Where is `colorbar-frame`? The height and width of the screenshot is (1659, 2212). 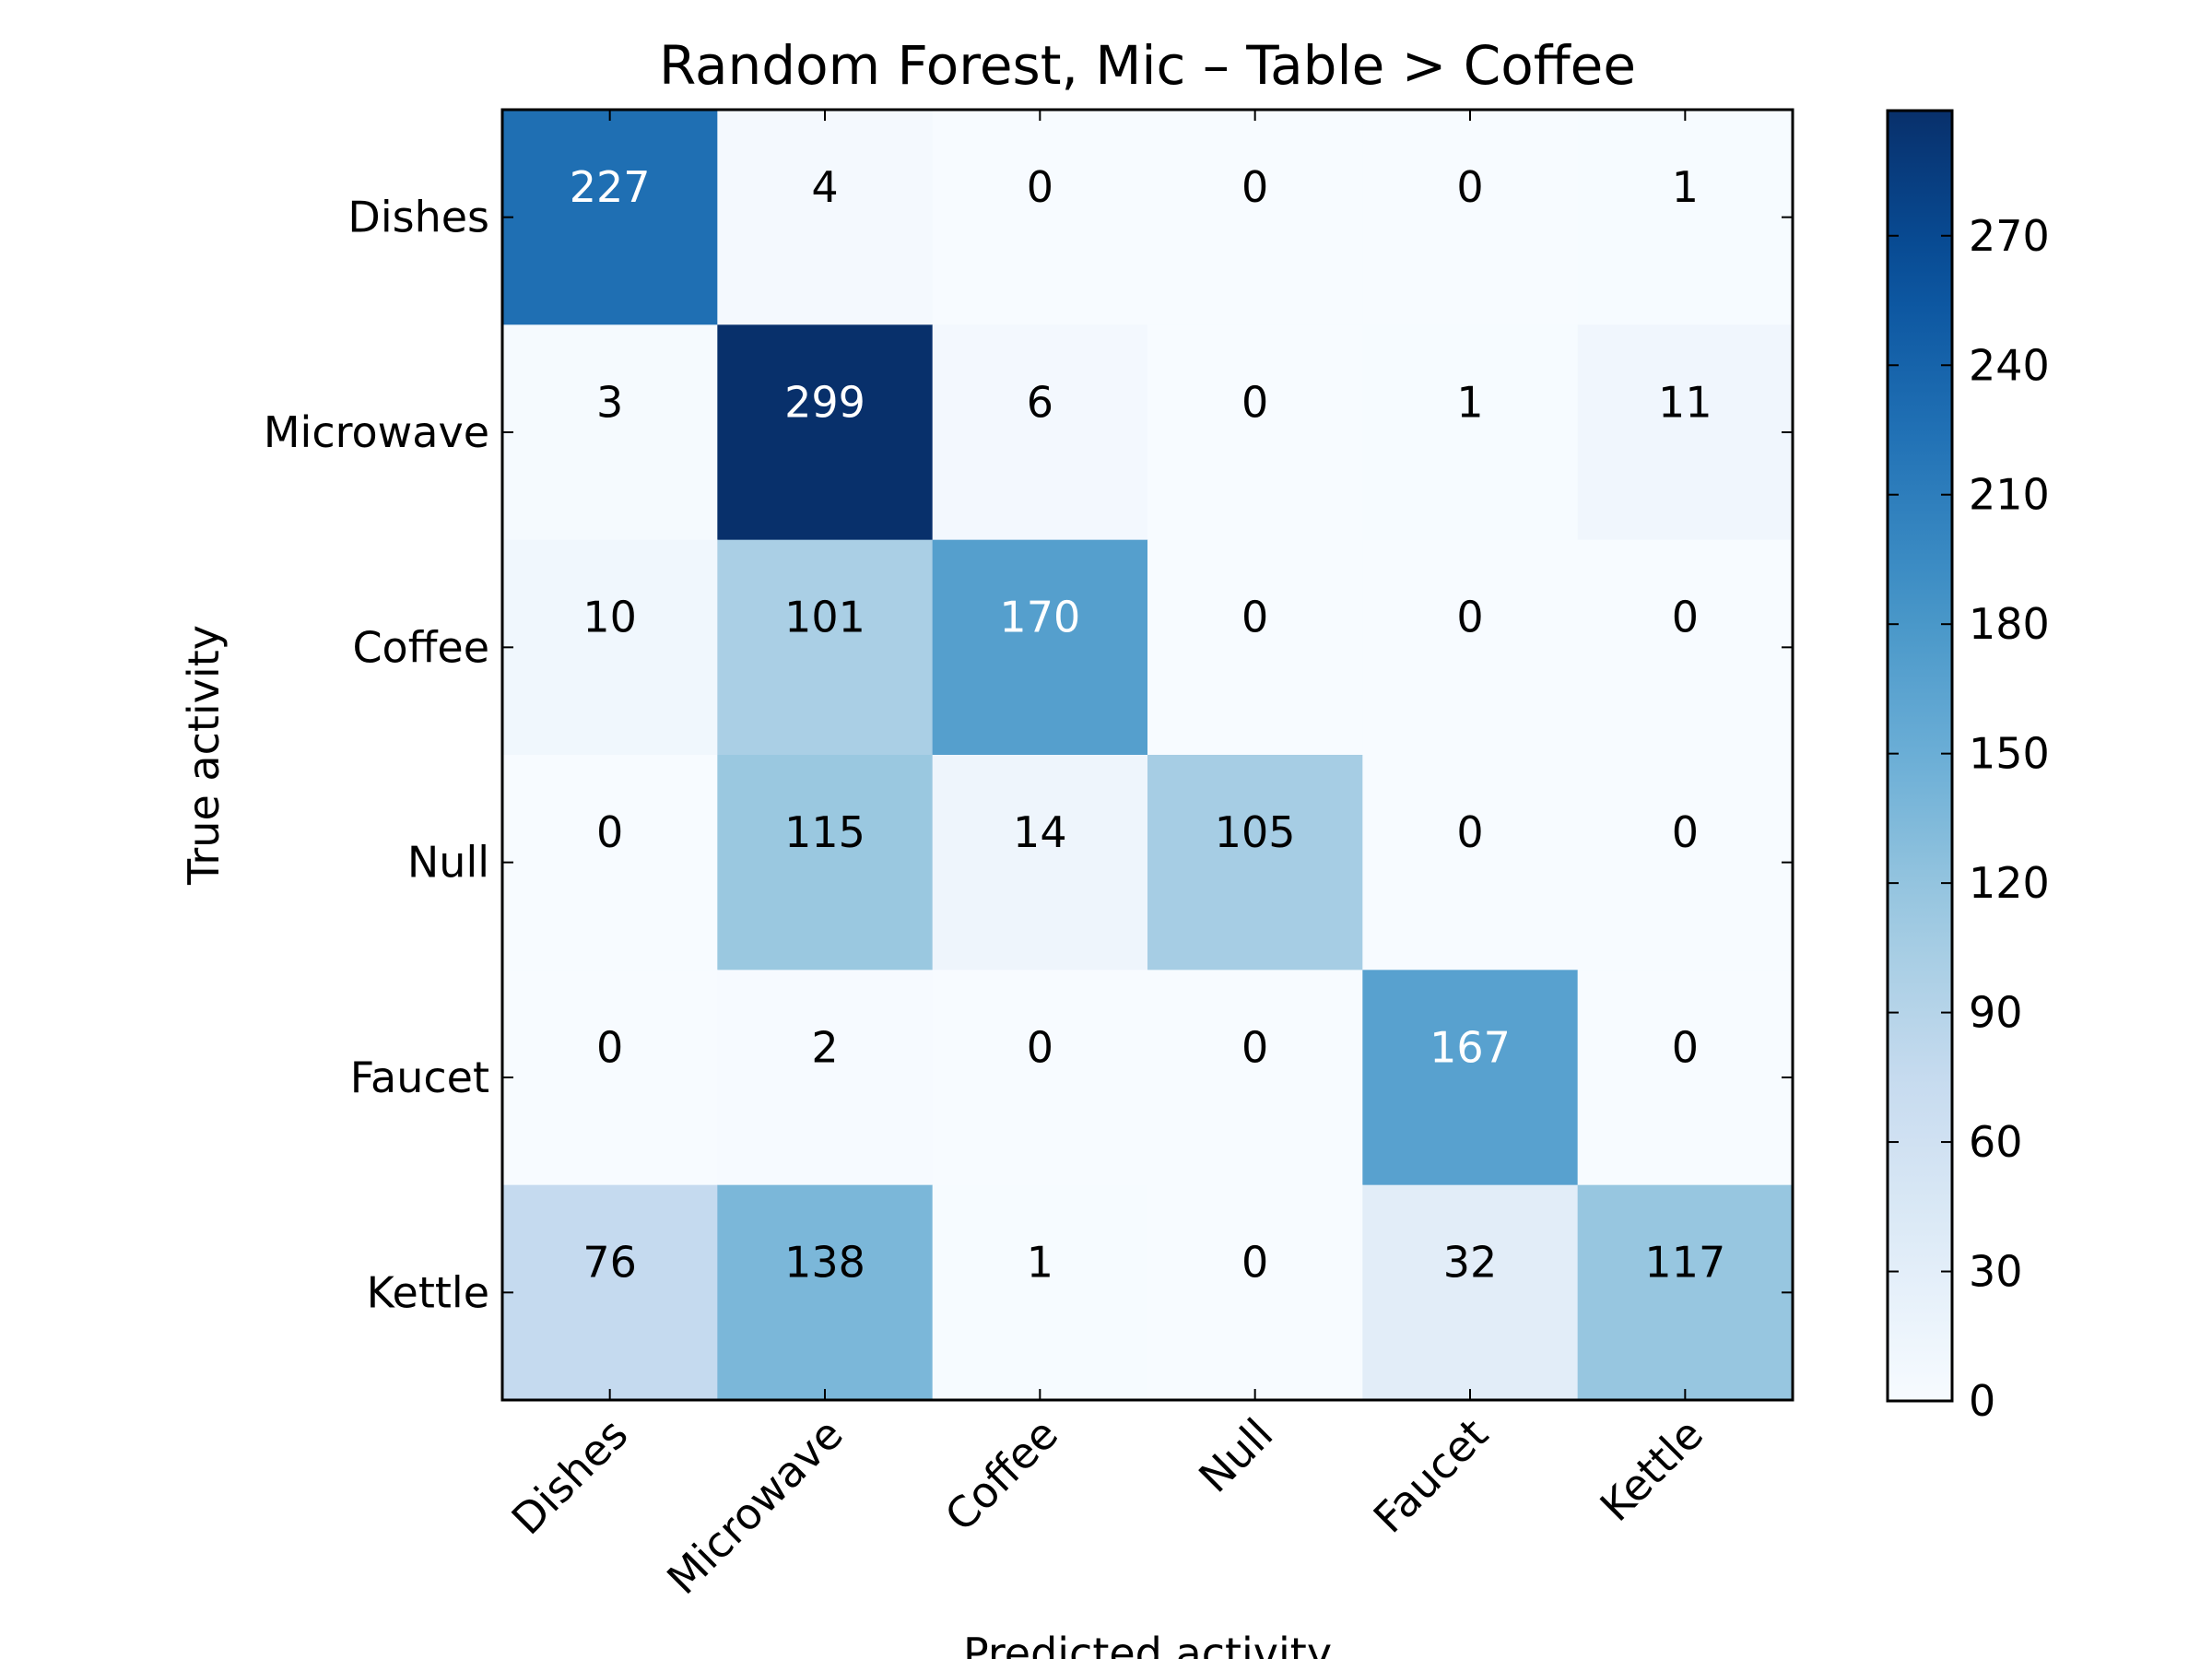
colorbar-frame is located at coordinates (1920, 756).